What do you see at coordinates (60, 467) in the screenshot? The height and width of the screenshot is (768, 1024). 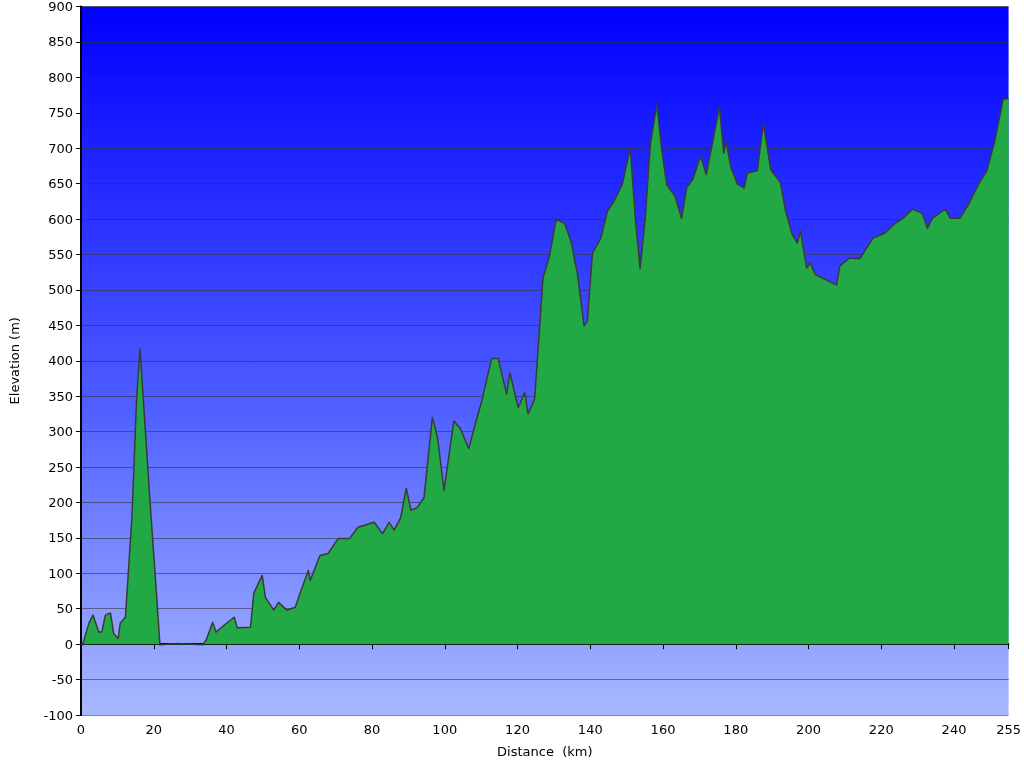 I see `y-tick-label: 250` at bounding box center [60, 467].